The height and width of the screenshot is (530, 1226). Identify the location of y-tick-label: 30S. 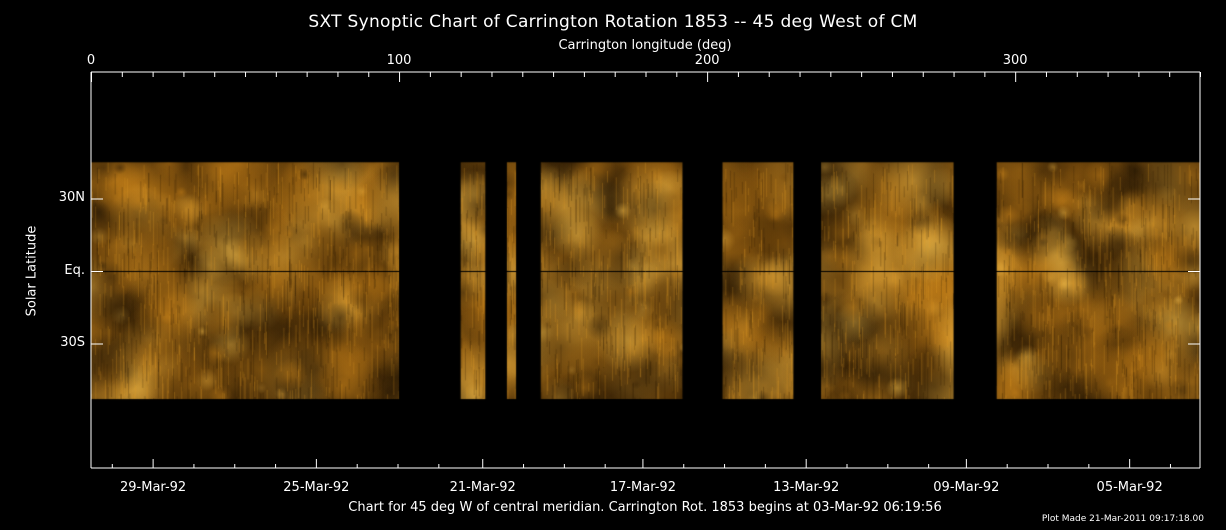
(72, 342).